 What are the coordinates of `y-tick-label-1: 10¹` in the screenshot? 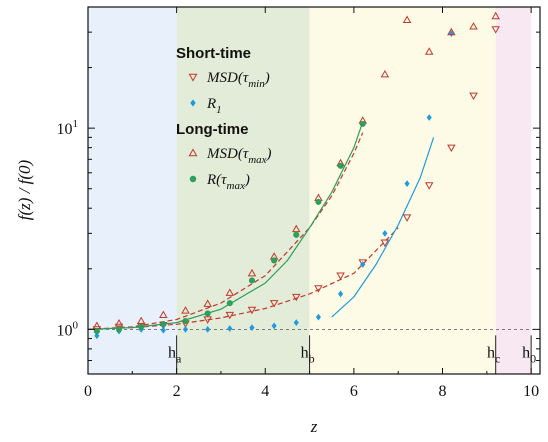 It's located at (68, 128).